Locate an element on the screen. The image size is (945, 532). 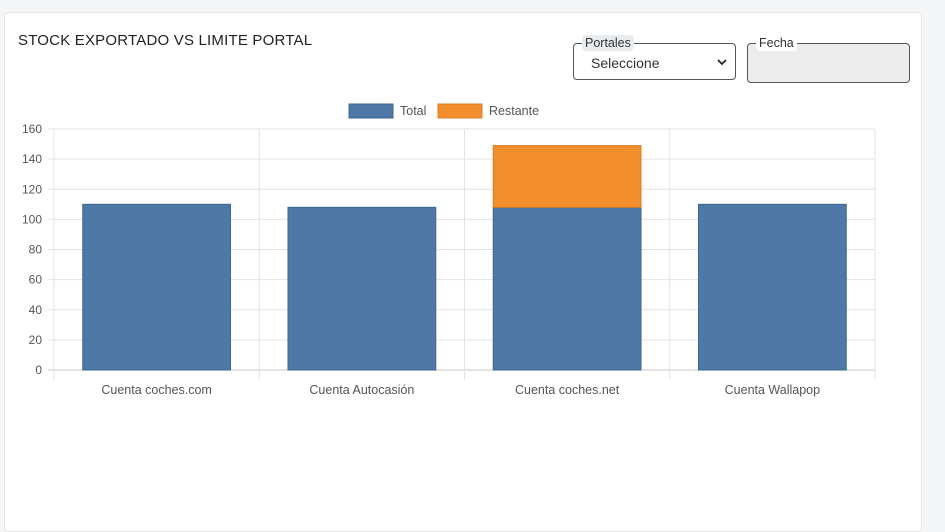
x-tick-label: Cuenta Wallapop is located at coordinates (772, 390).